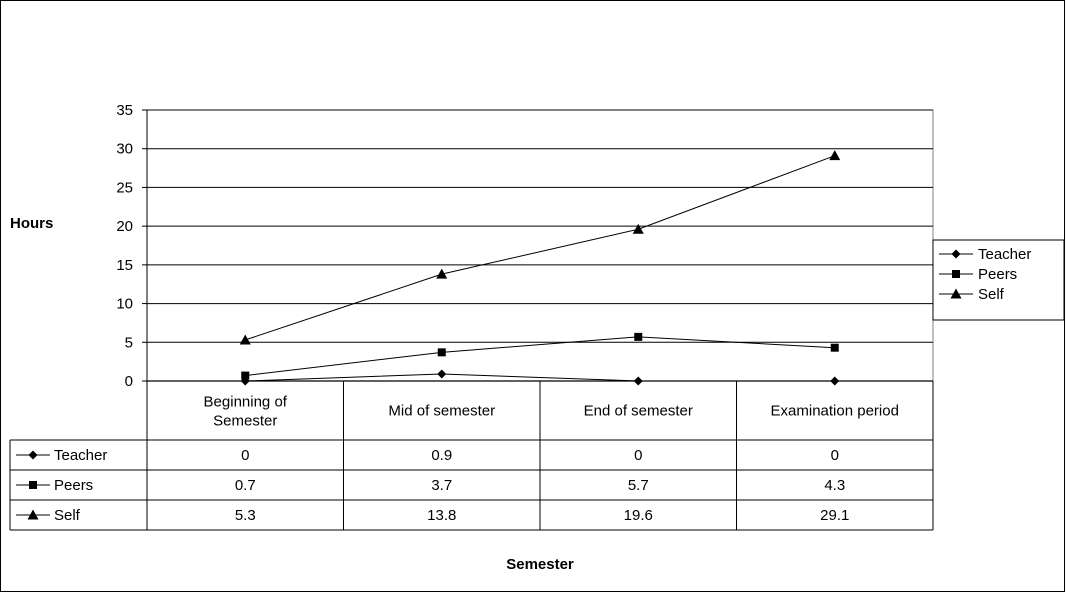  What do you see at coordinates (124, 187) in the screenshot?
I see `y-tick-label: 25` at bounding box center [124, 187].